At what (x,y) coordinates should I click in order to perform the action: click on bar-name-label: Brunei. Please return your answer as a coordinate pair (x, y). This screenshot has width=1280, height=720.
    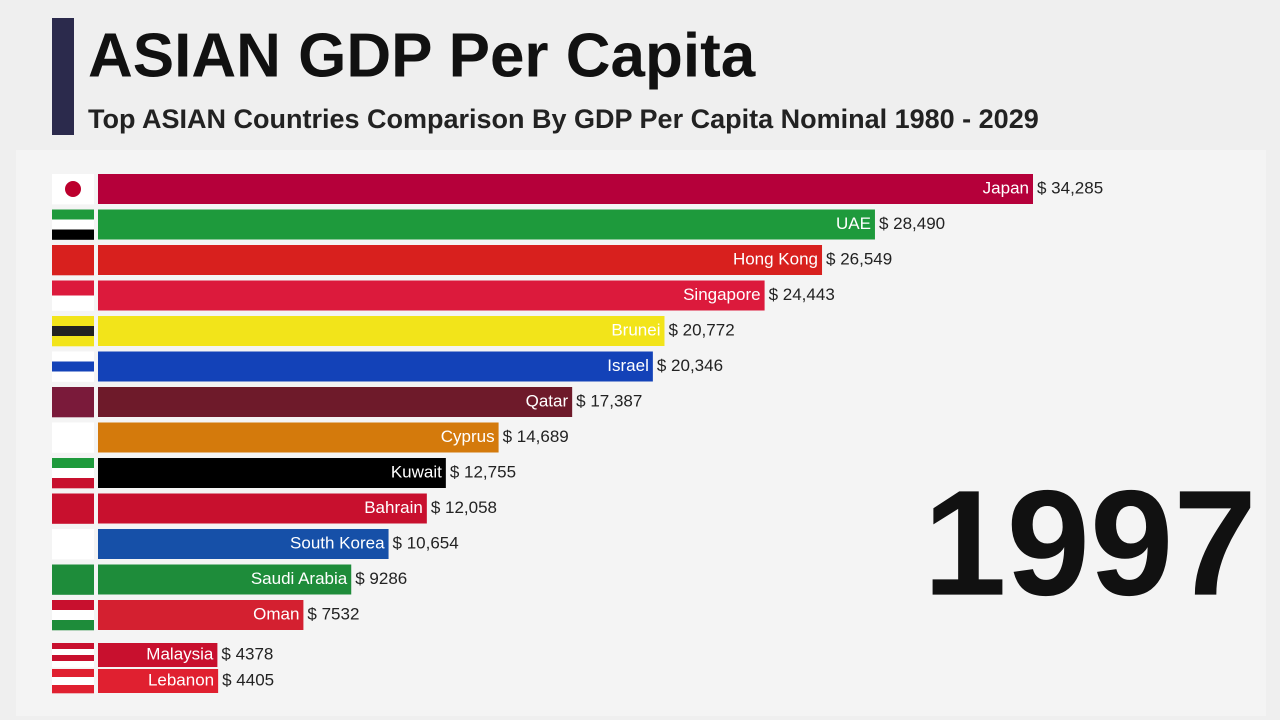
    Looking at the image, I should click on (635, 329).